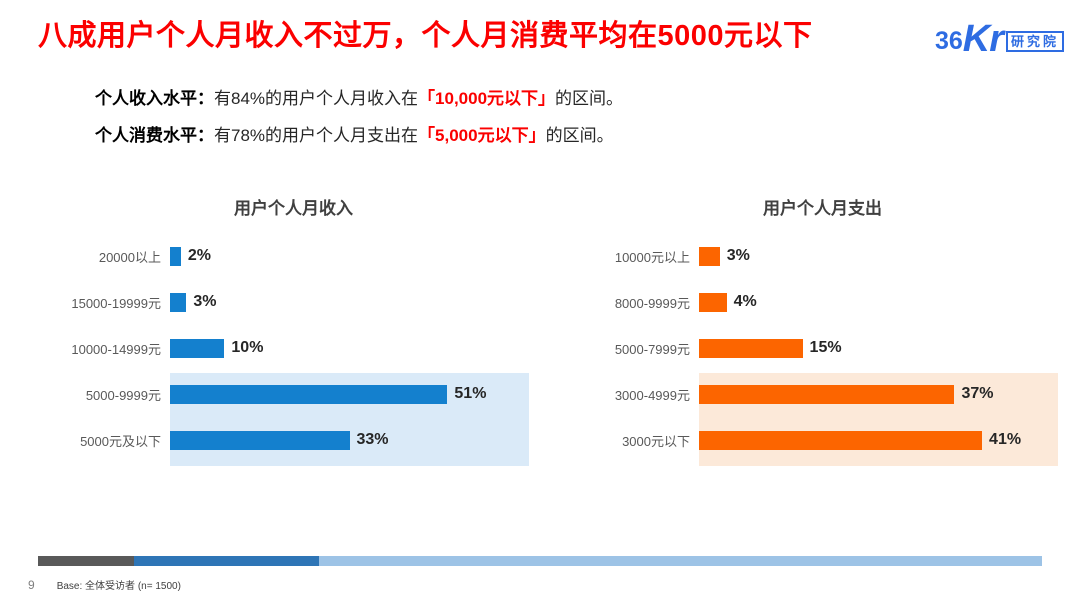  I want to click on chart-row: 10000-14999元 10%, so click(293, 348).